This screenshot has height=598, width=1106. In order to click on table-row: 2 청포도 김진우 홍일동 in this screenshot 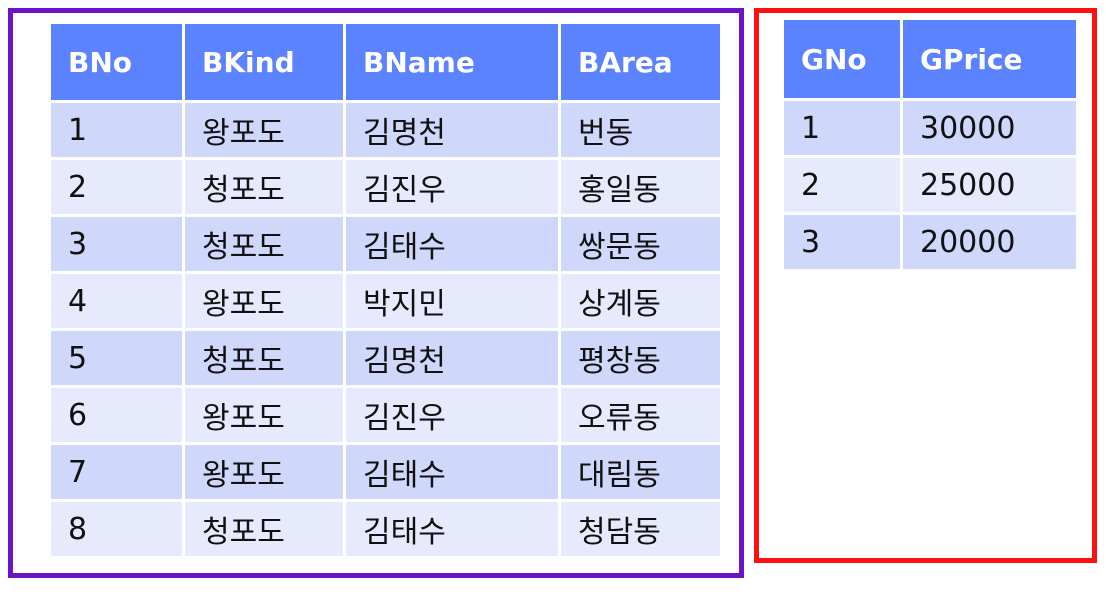, I will do `click(385, 187)`.